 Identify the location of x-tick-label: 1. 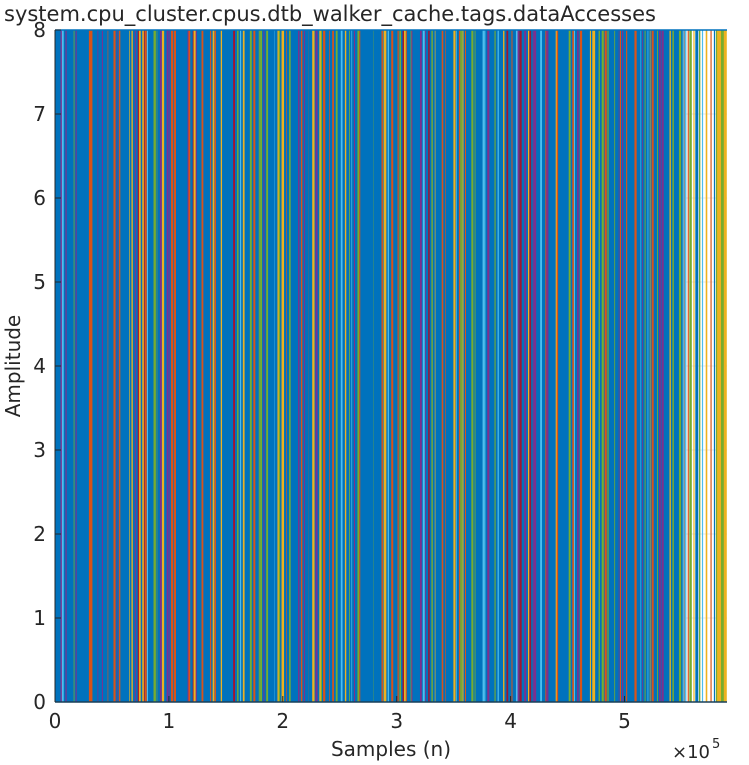
(169, 721).